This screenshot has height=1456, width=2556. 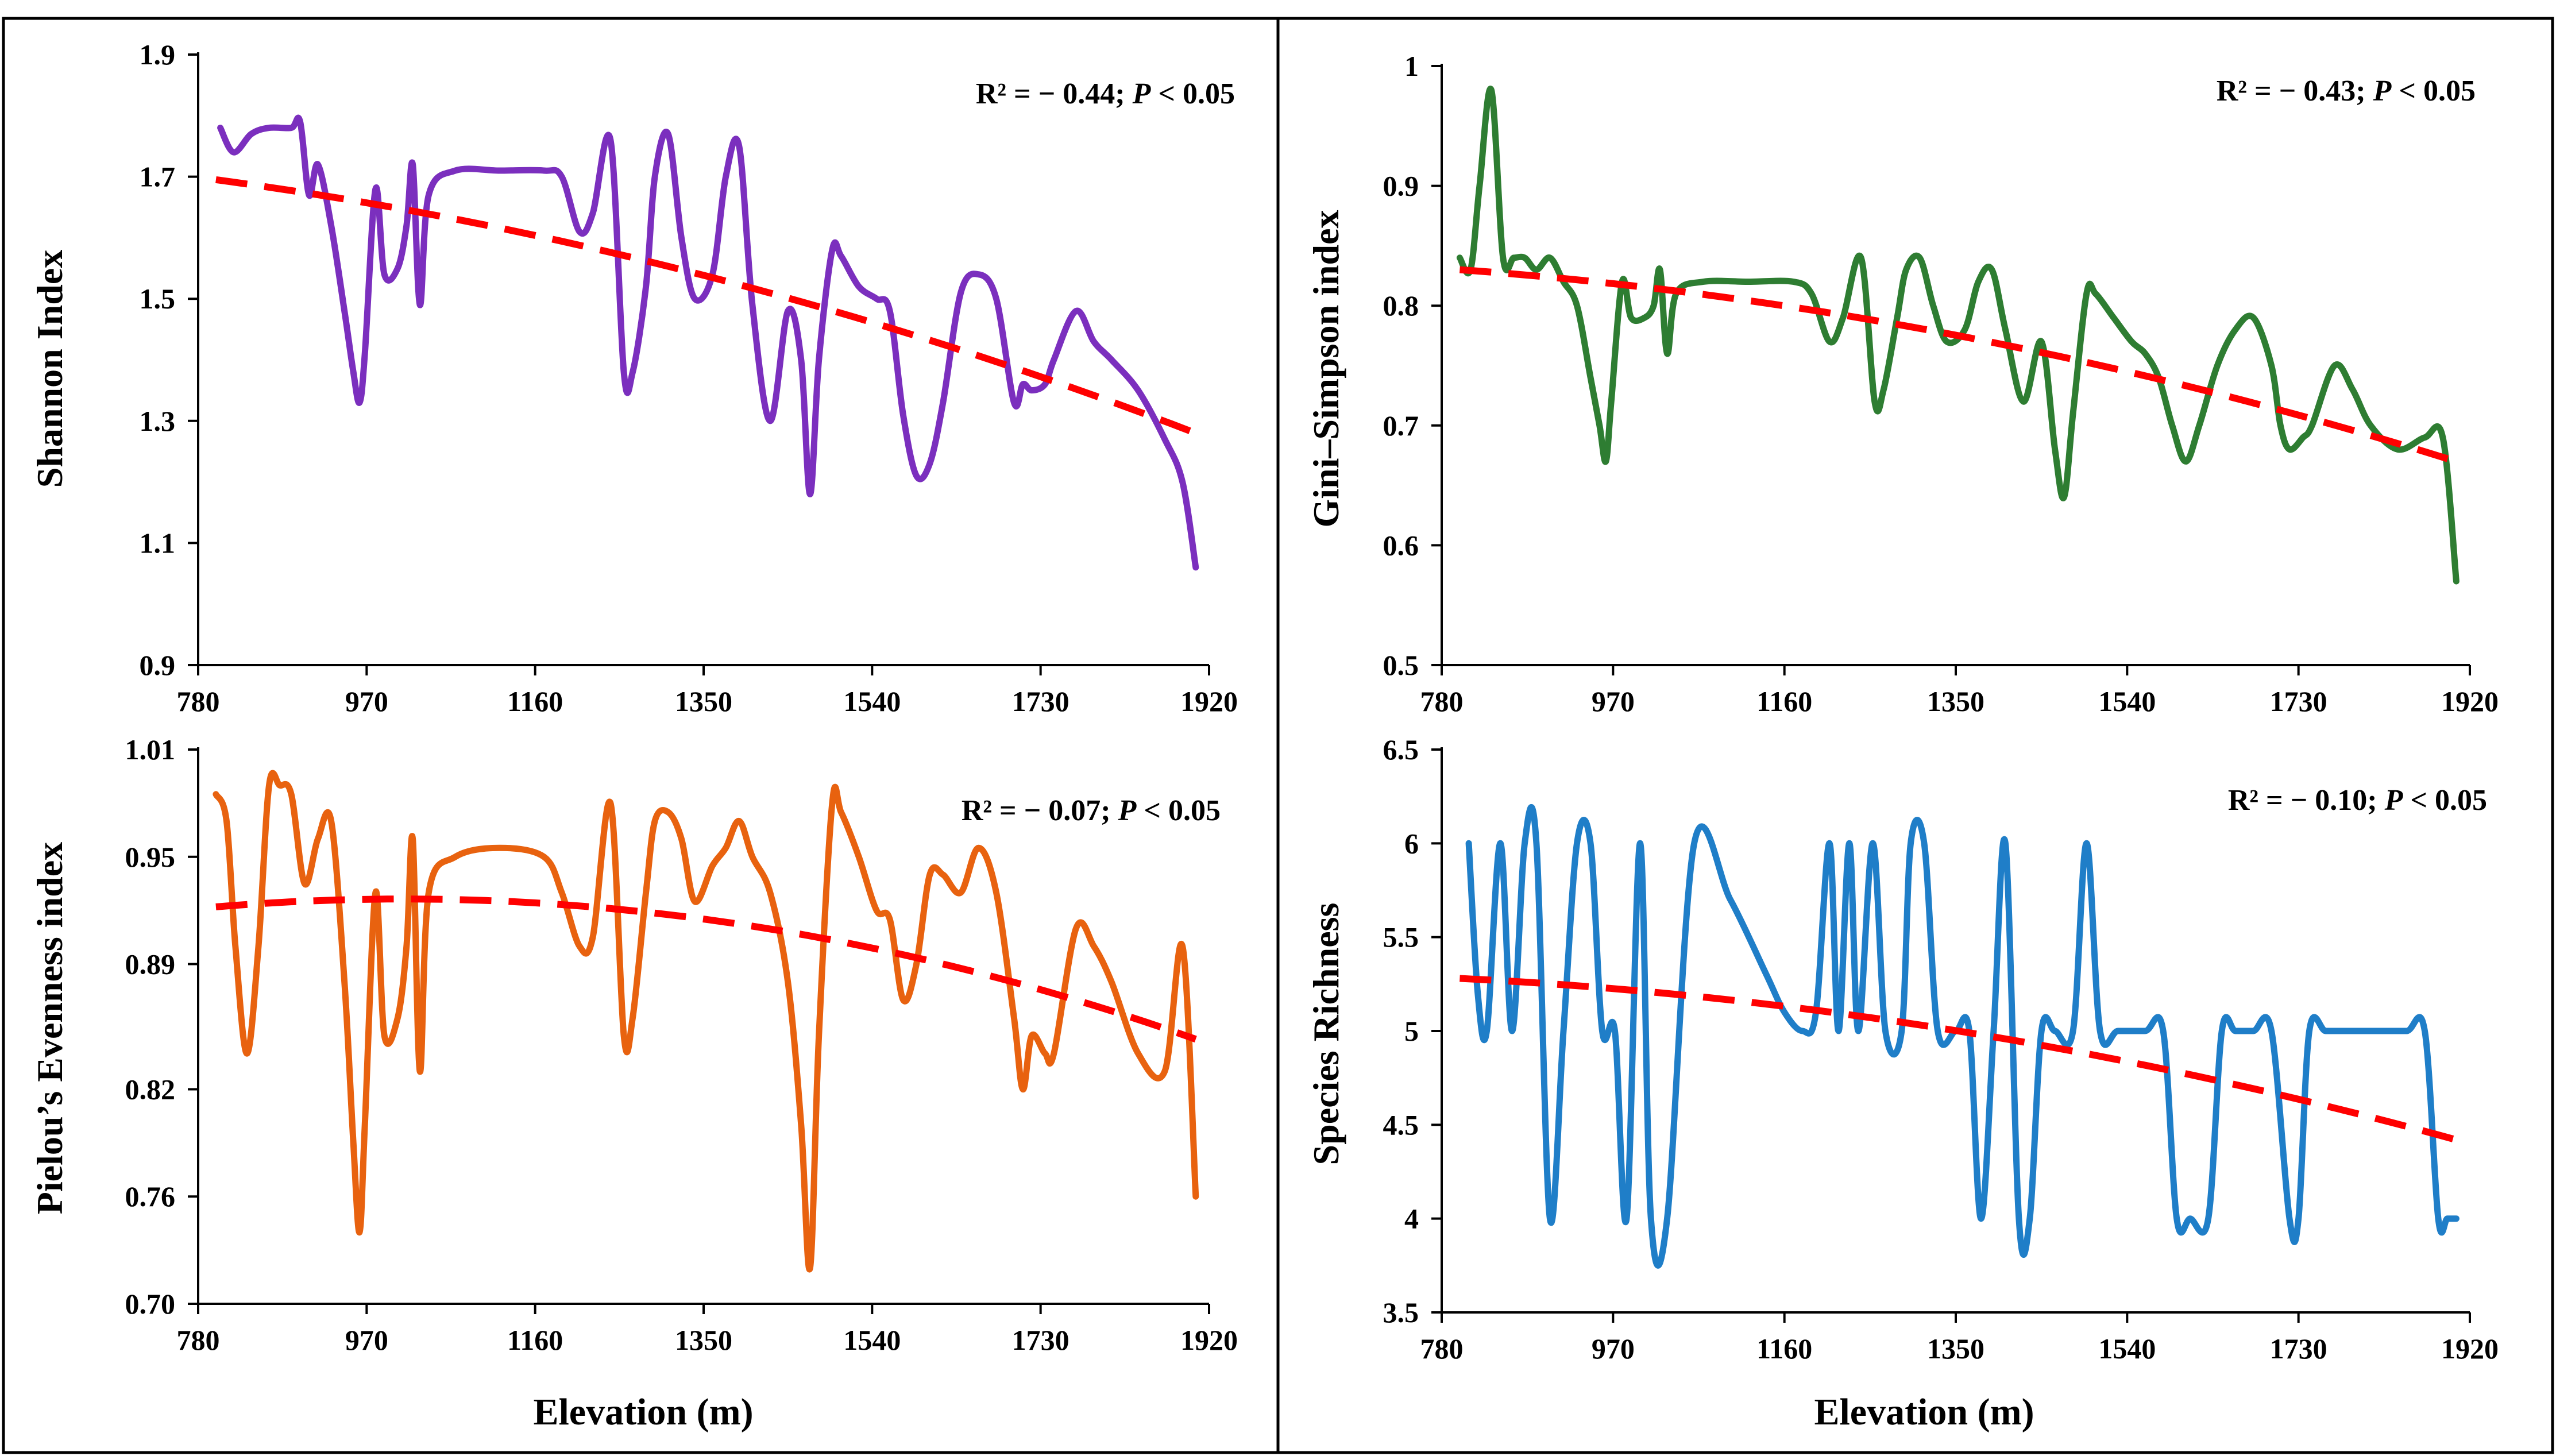 What do you see at coordinates (150, 1089) in the screenshot?
I see `y-tick-label: 0.82` at bounding box center [150, 1089].